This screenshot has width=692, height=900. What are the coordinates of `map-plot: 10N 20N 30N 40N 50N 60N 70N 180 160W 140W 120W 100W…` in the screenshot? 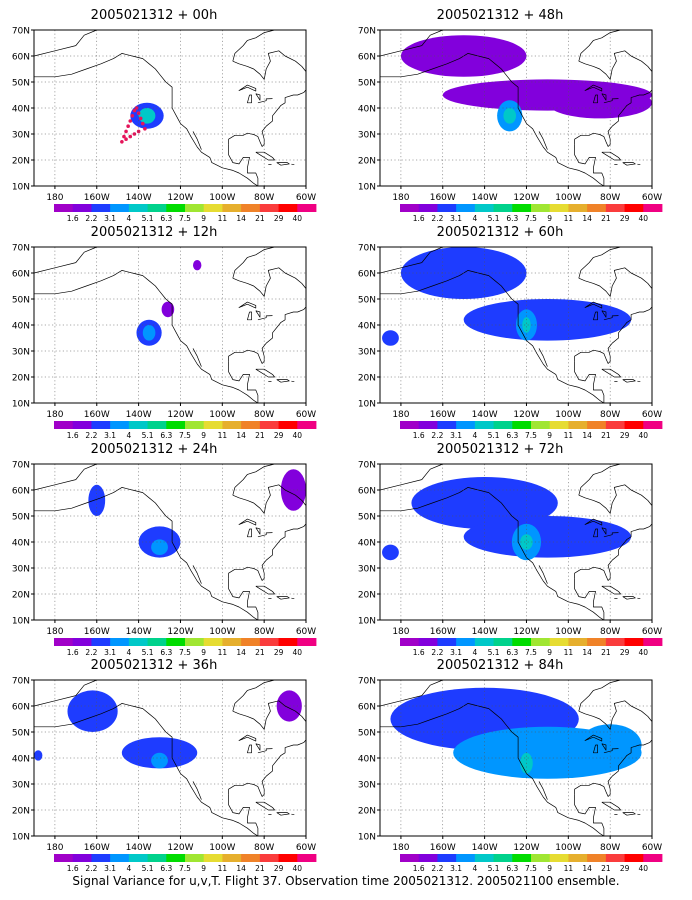 It's located at (164, 125).